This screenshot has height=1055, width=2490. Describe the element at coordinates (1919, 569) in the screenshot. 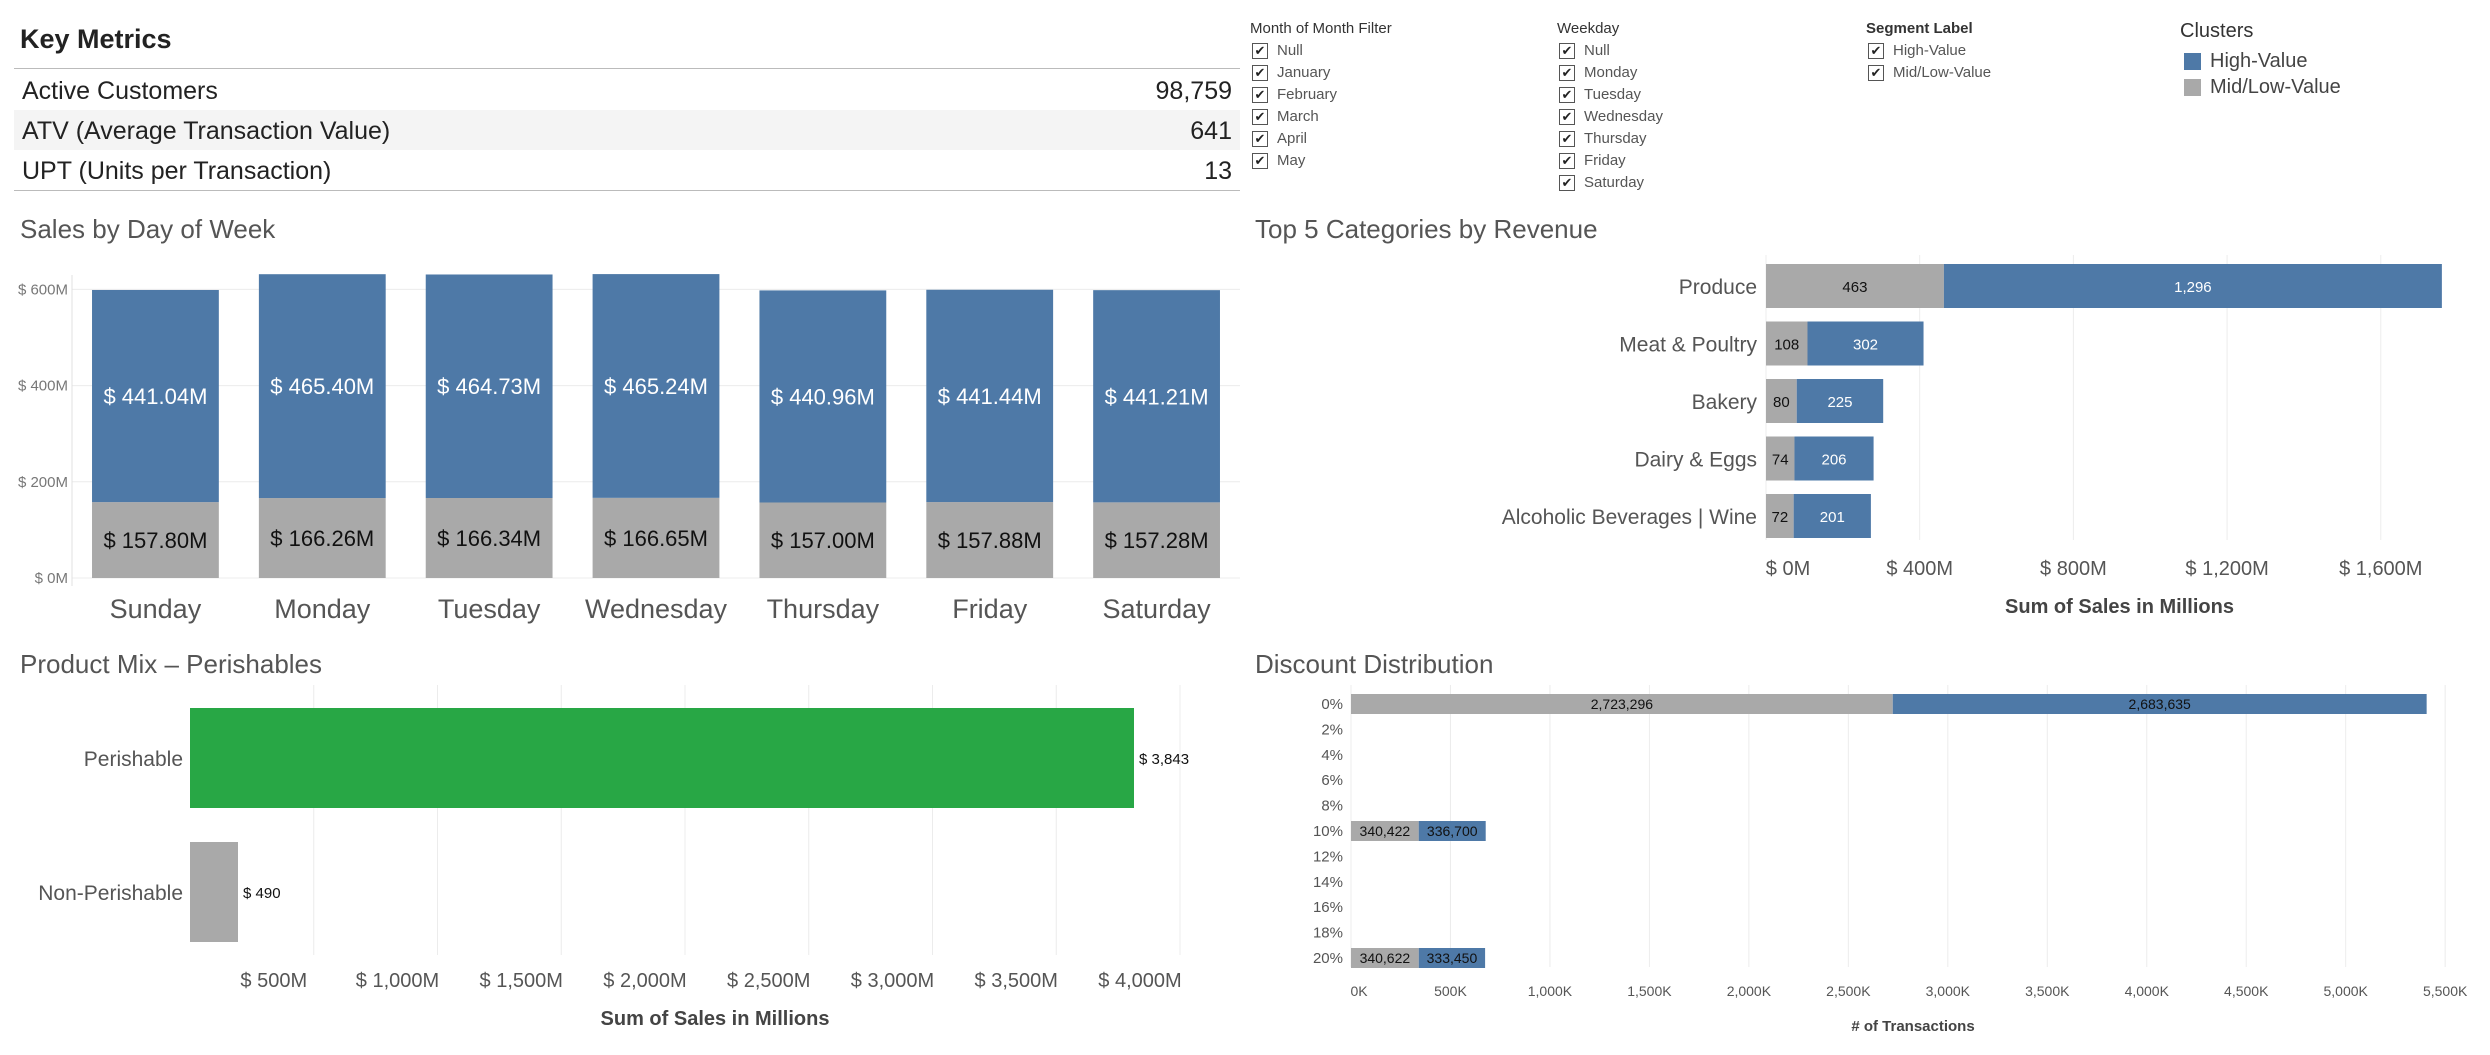

I see `x-tick-label: $ 400M` at that location.